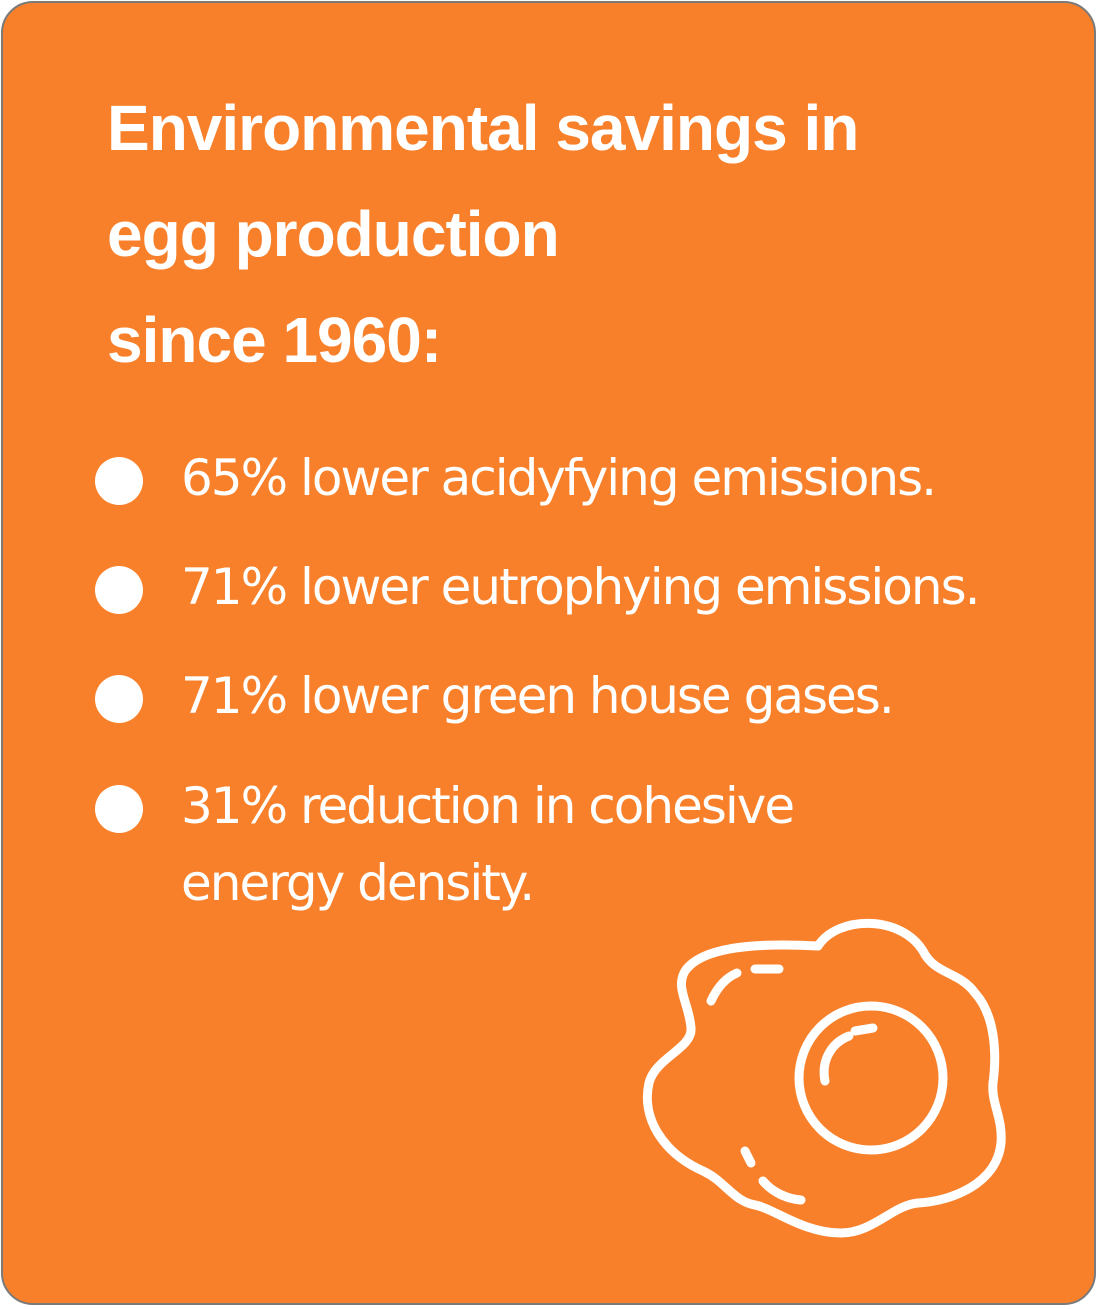  What do you see at coordinates (581, 587) in the screenshot?
I see `list-item-text: 71% lower eutrophying emissions.` at bounding box center [581, 587].